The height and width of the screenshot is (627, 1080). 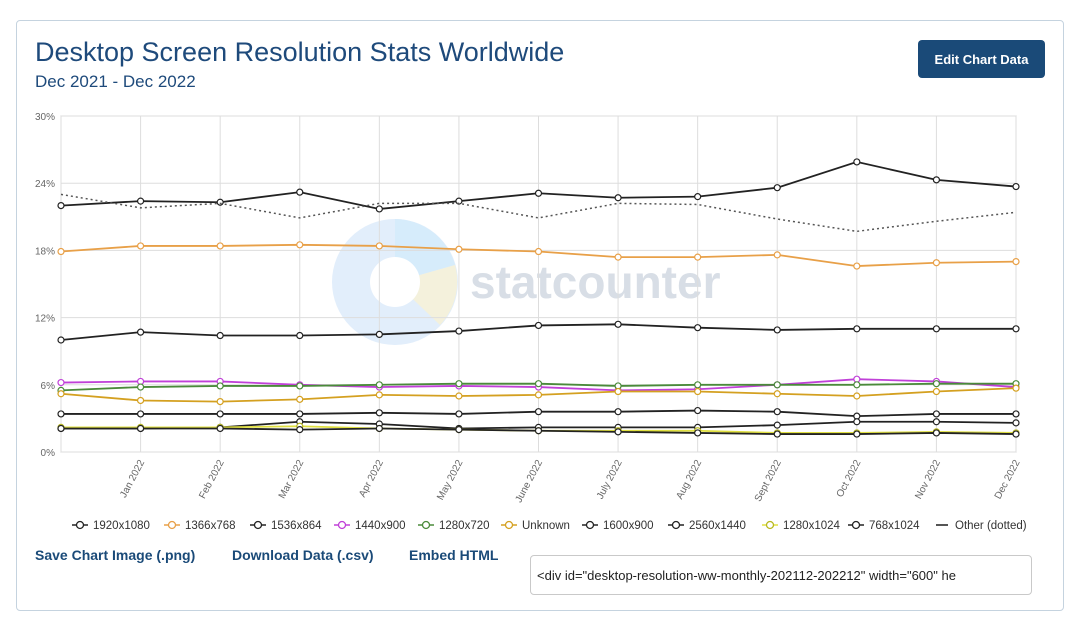 What do you see at coordinates (454, 555) in the screenshot?
I see `embed-html-link: Embed HTML` at bounding box center [454, 555].